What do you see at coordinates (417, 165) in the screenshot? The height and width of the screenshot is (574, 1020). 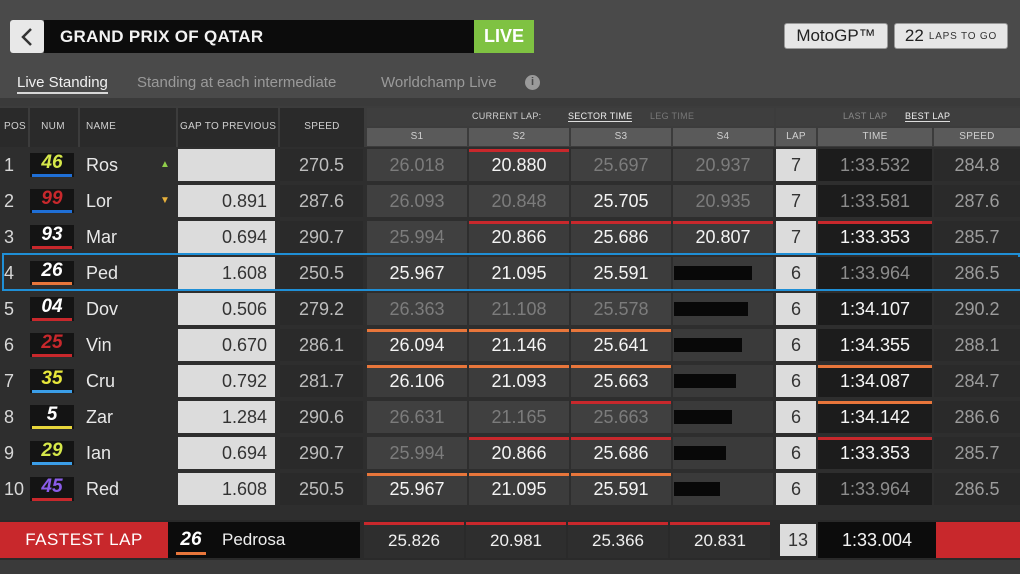 I see `sector-1-cell: 26.018` at bounding box center [417, 165].